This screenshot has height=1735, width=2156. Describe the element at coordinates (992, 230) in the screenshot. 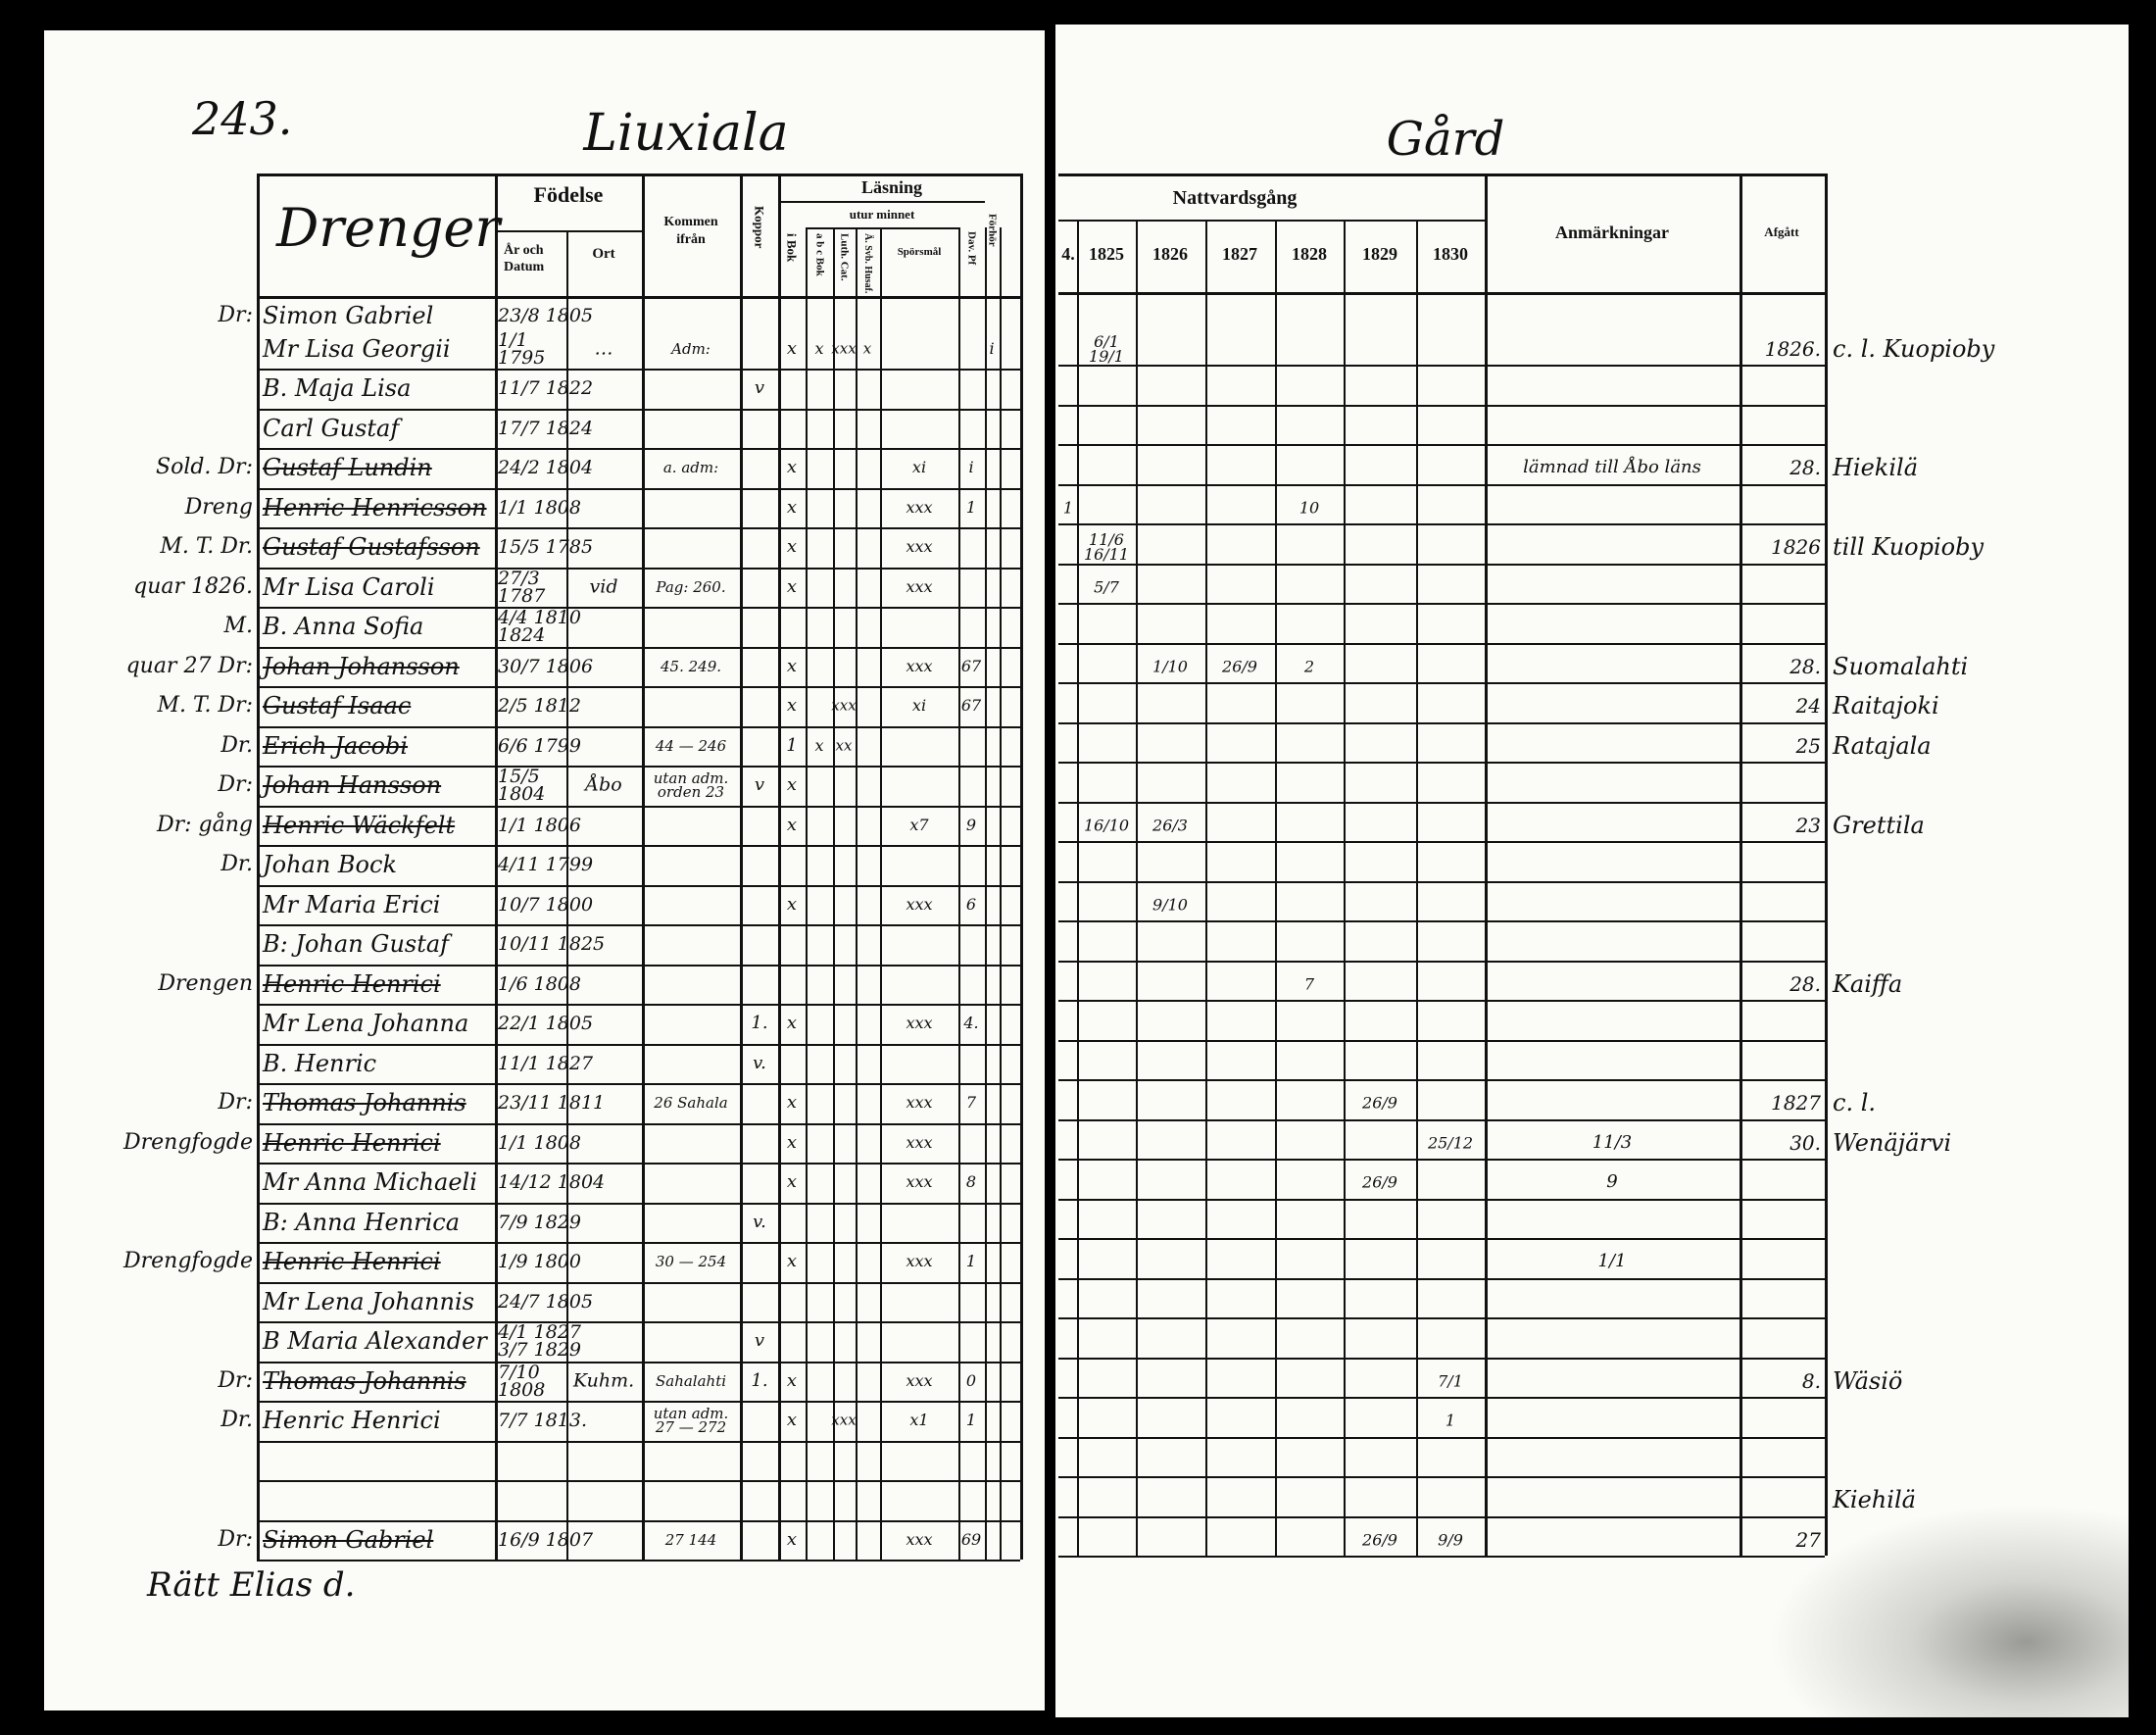

I see `header-forhor: Förhör` at that location.